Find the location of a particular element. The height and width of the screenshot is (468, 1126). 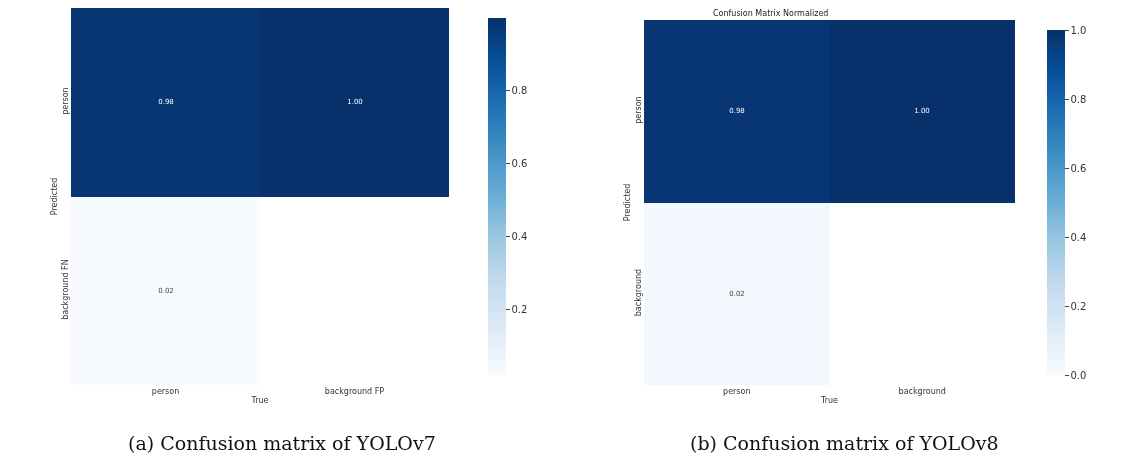

y-tick-label: background FN is located at coordinates (66, 289).